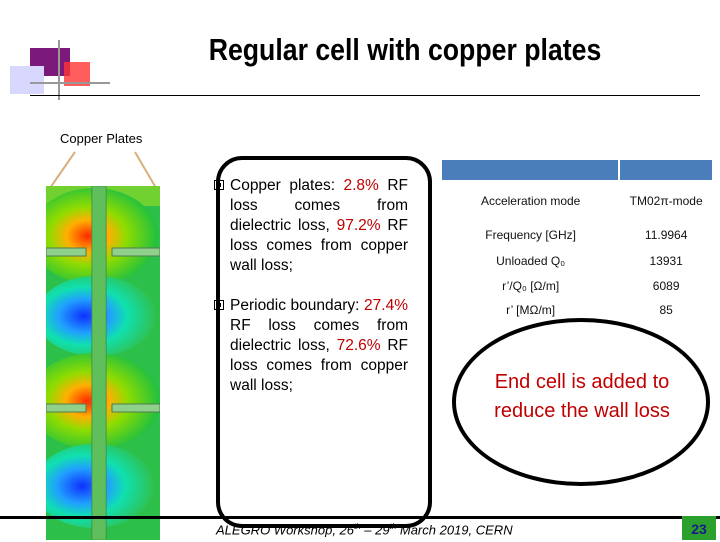 This screenshot has height=542, width=720. I want to click on bullet2-text-a: Periodic boundary:, so click(297, 305).